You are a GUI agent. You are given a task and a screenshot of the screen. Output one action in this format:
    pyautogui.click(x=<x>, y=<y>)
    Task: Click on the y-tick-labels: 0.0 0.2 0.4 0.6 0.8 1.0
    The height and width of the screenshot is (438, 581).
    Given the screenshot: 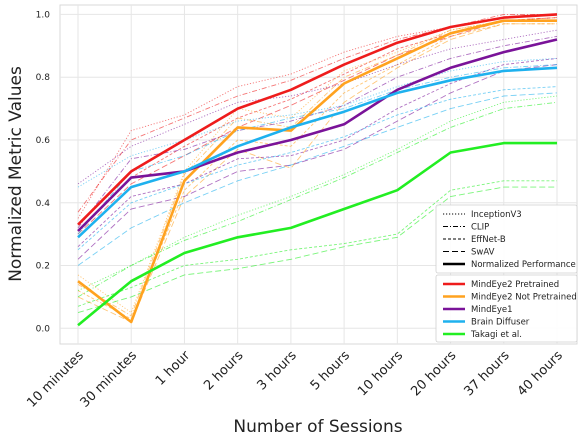 What is the action you would take?
    pyautogui.click(x=43, y=172)
    